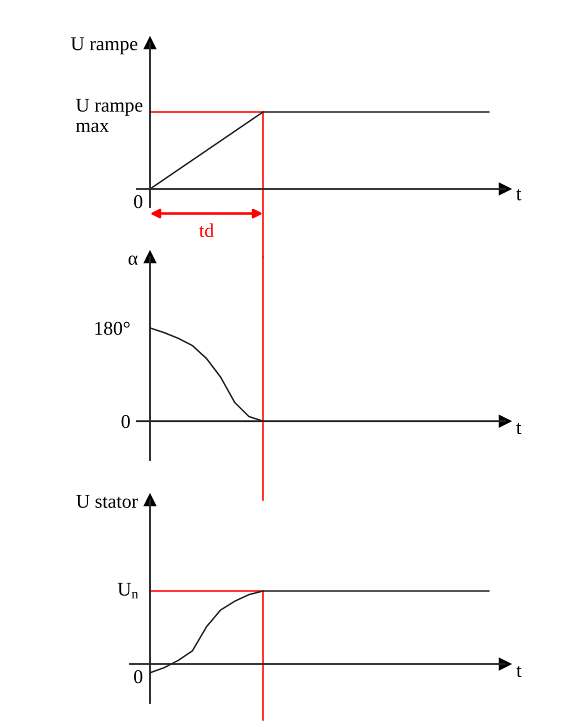 This screenshot has width=577, height=727. I want to click on text: td, so click(206, 230).